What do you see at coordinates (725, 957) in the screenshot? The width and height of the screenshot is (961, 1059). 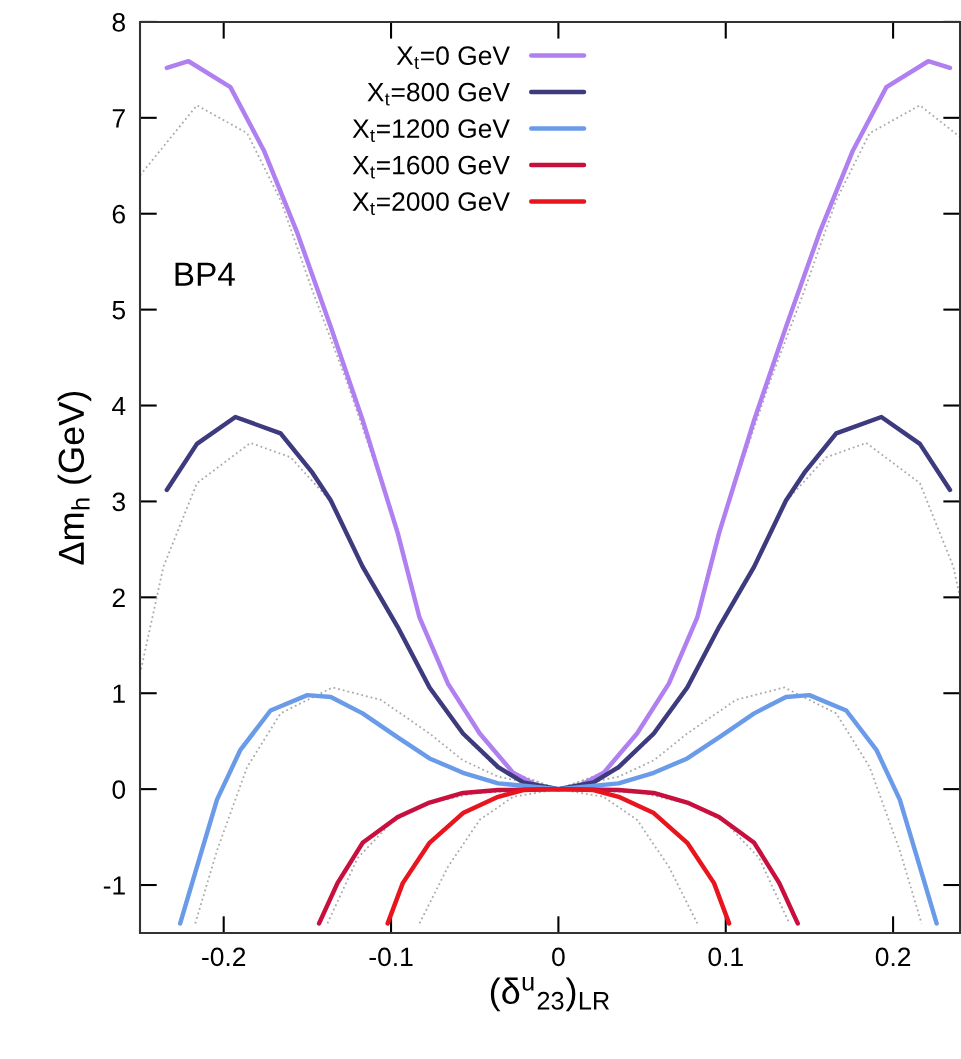 I see `x-tick-label: 0.1` at bounding box center [725, 957].